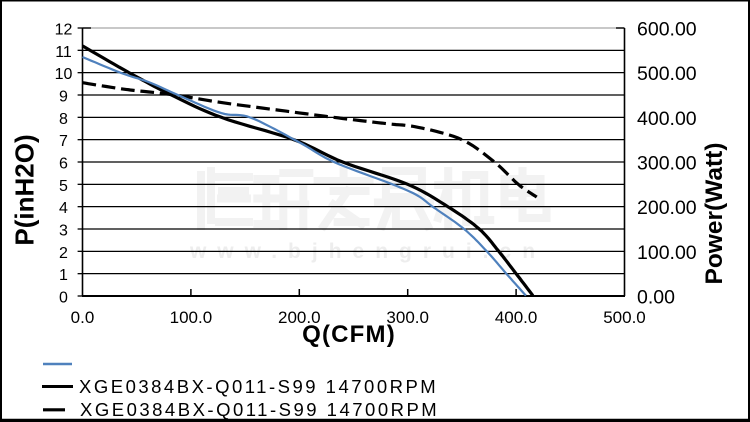  Describe the element at coordinates (656, 298) in the screenshot. I see `svg-text: 0.00` at that location.